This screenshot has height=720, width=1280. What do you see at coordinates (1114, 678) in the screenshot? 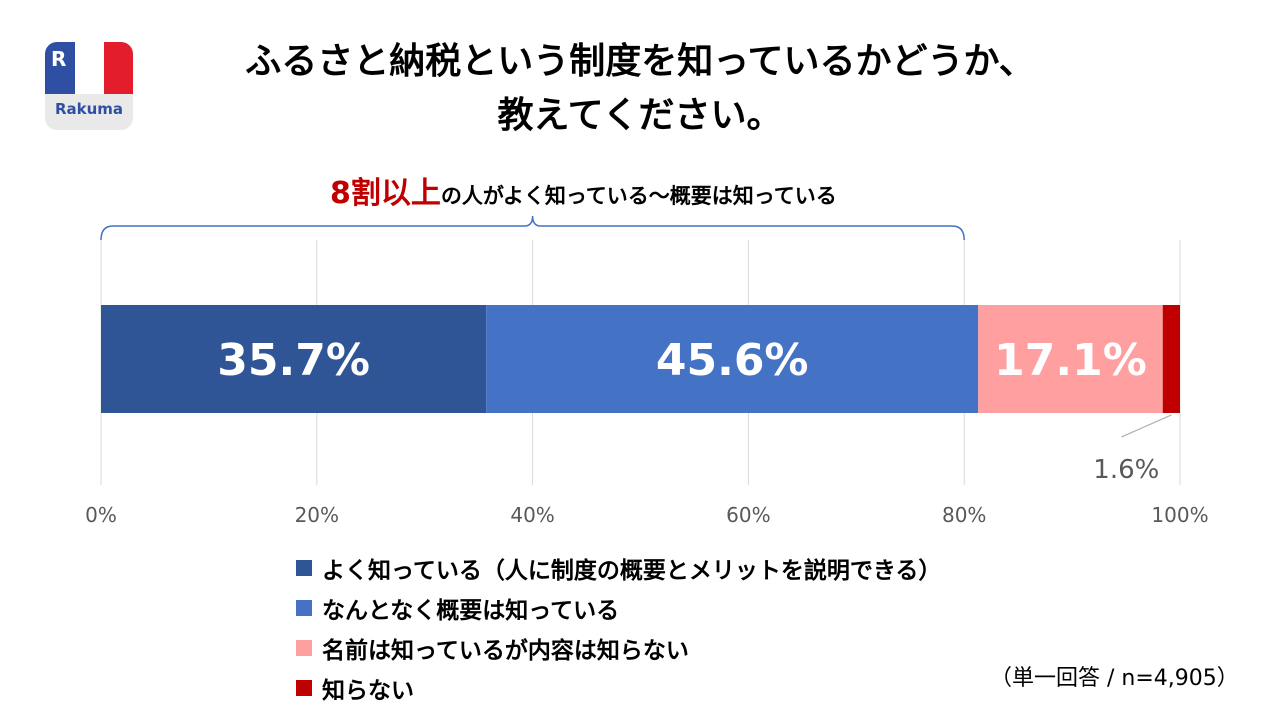
I see `sample-note: （単一回答 / n=4,905）` at bounding box center [1114, 678].